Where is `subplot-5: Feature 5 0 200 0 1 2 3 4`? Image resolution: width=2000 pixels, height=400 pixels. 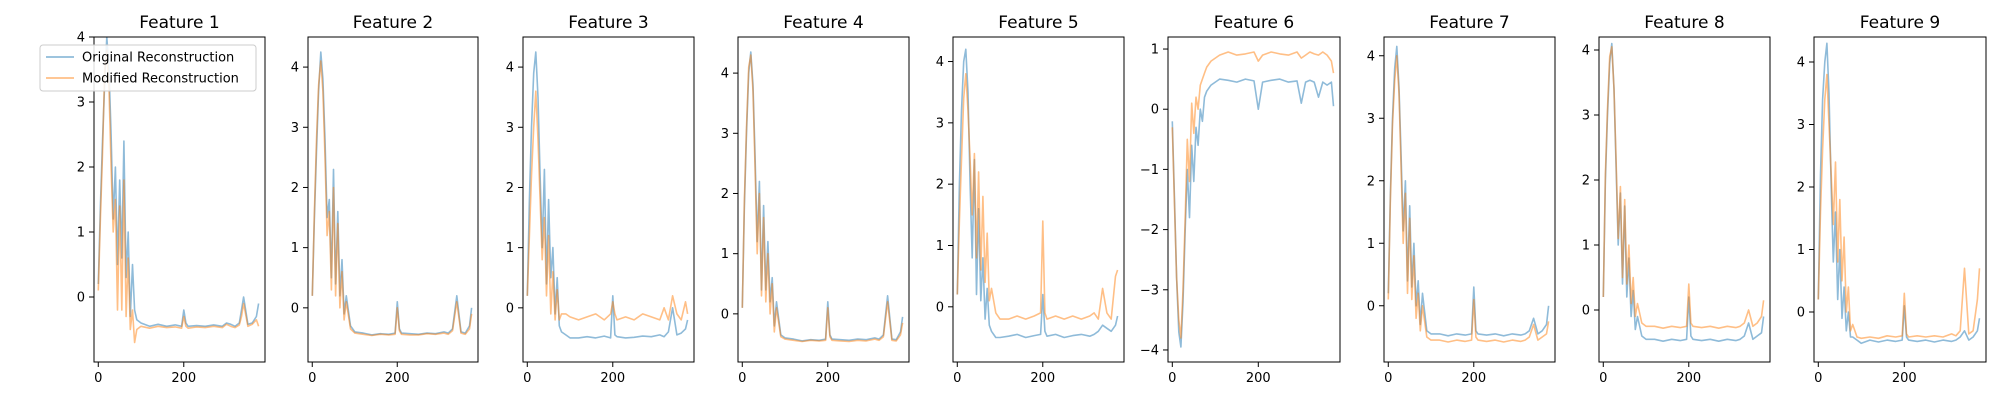
subplot-5: Feature 5 0 200 0 1 2 3 4 is located at coordinates (1030, 199).